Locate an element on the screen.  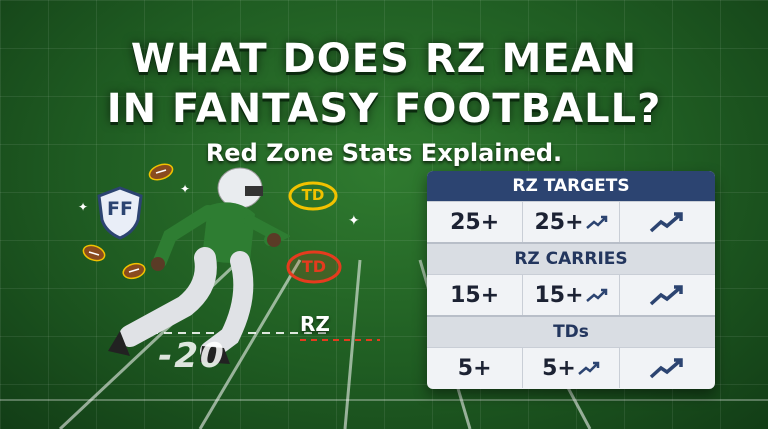
stat-trend-cell: 25+ is located at coordinates (571, 222).